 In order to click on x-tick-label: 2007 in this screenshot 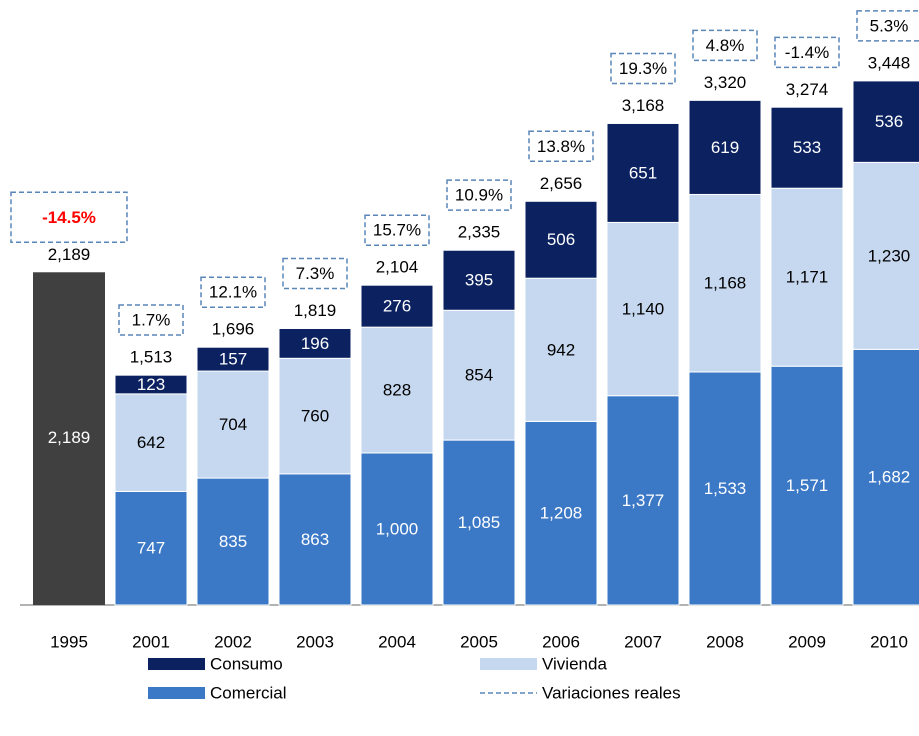, I will do `click(643, 641)`.